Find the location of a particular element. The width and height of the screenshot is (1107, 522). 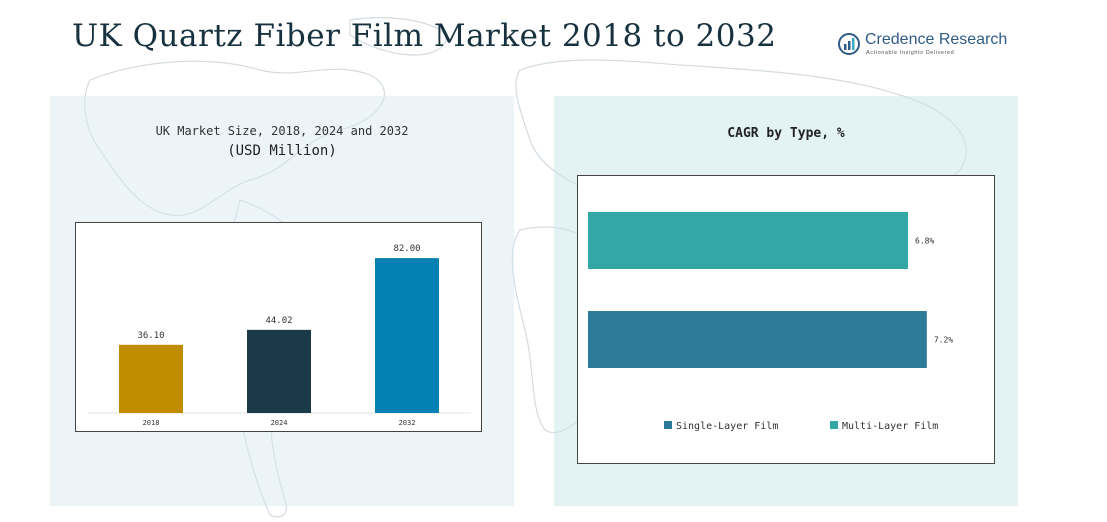

cagr-bar-chart: 6.8% 7.2% is located at coordinates (770, 290).